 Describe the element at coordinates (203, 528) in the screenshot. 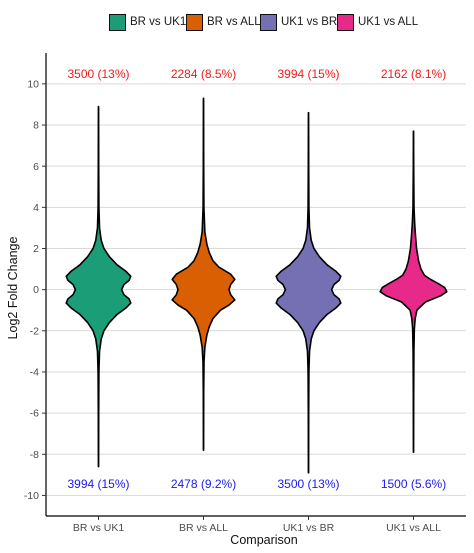

I see `x-tick-label: BR vs ALL` at that location.